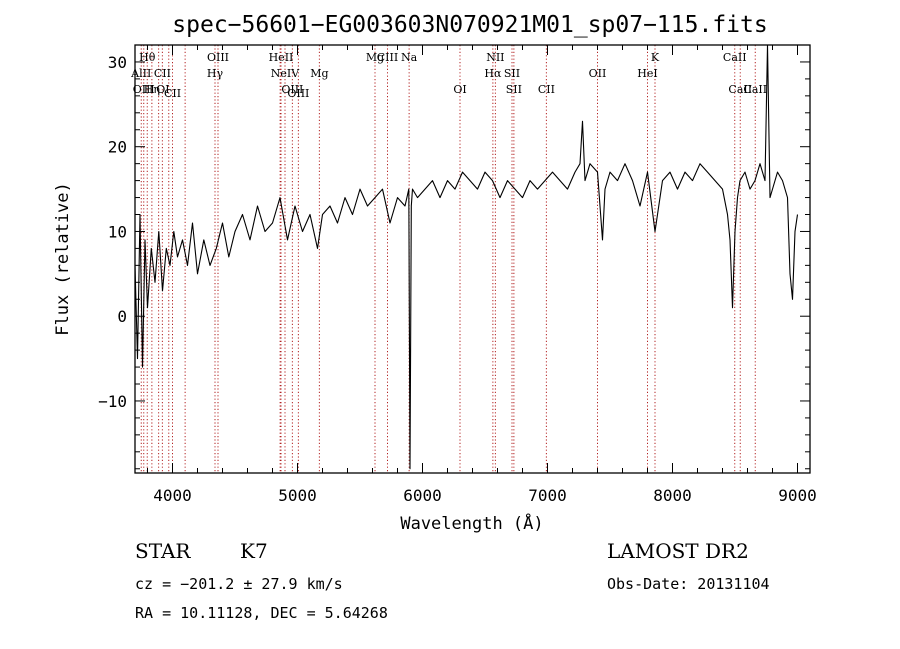 The width and height of the screenshot is (900, 649). Describe the element at coordinates (239, 584) in the screenshot. I see `redshift-cz: cz = −201.2 ± 27.9 km/s` at that location.